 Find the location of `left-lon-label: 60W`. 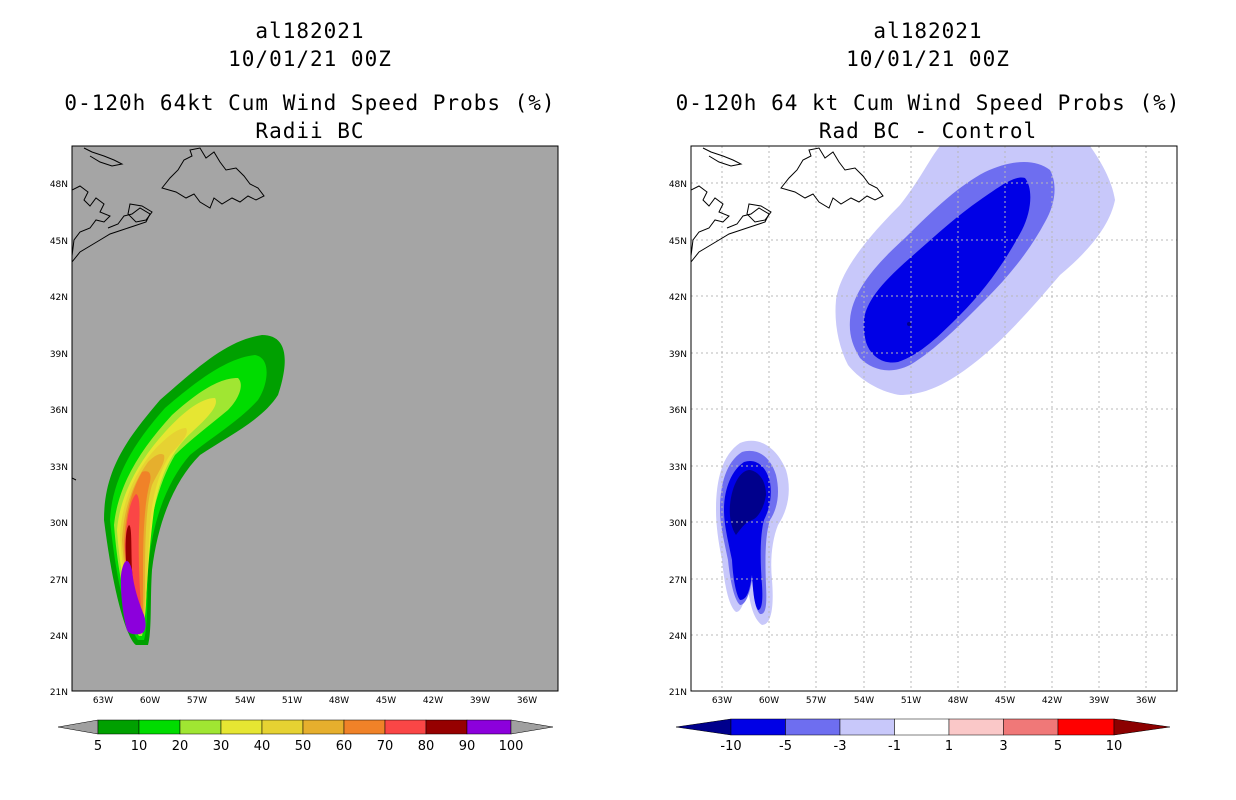

left-lon-label: 60W is located at coordinates (150, 701).